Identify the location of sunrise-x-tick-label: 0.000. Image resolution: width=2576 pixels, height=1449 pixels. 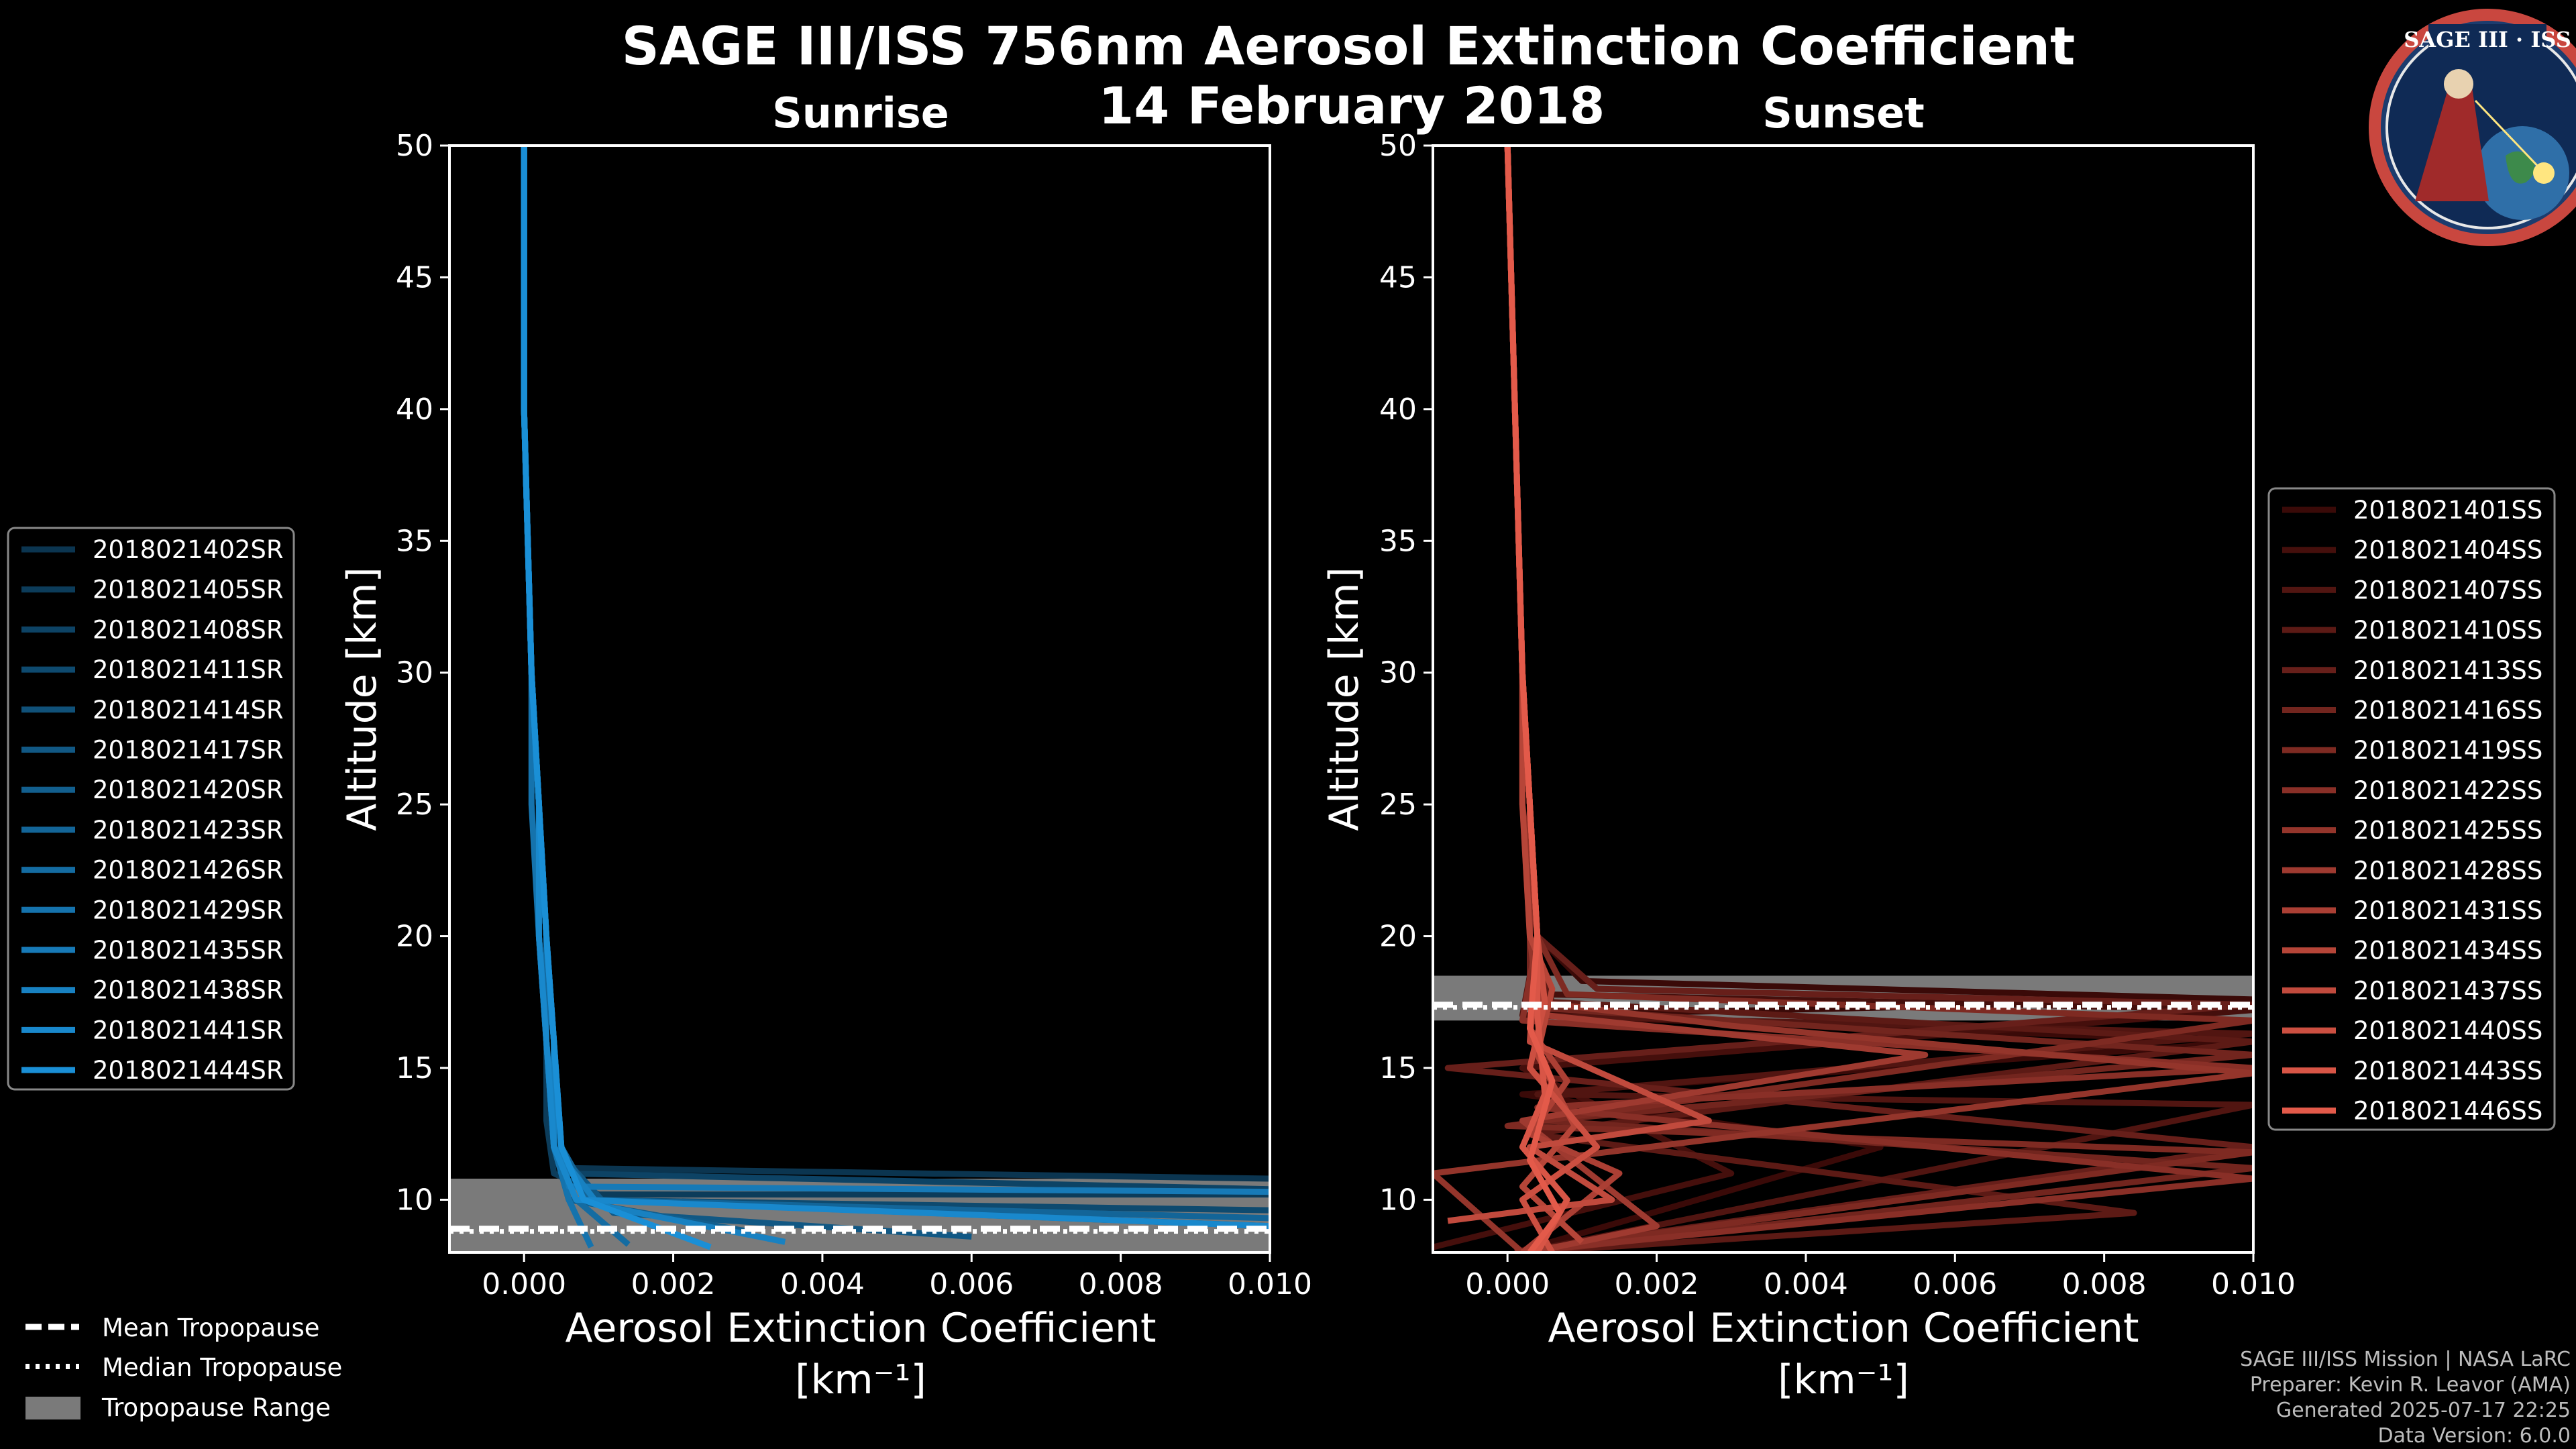
(524, 1284).